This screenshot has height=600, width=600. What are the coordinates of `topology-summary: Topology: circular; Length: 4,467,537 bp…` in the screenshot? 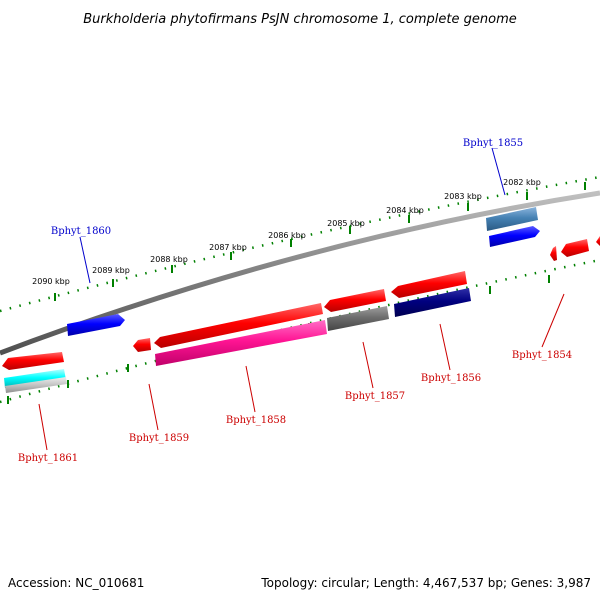 It's located at (425, 583).